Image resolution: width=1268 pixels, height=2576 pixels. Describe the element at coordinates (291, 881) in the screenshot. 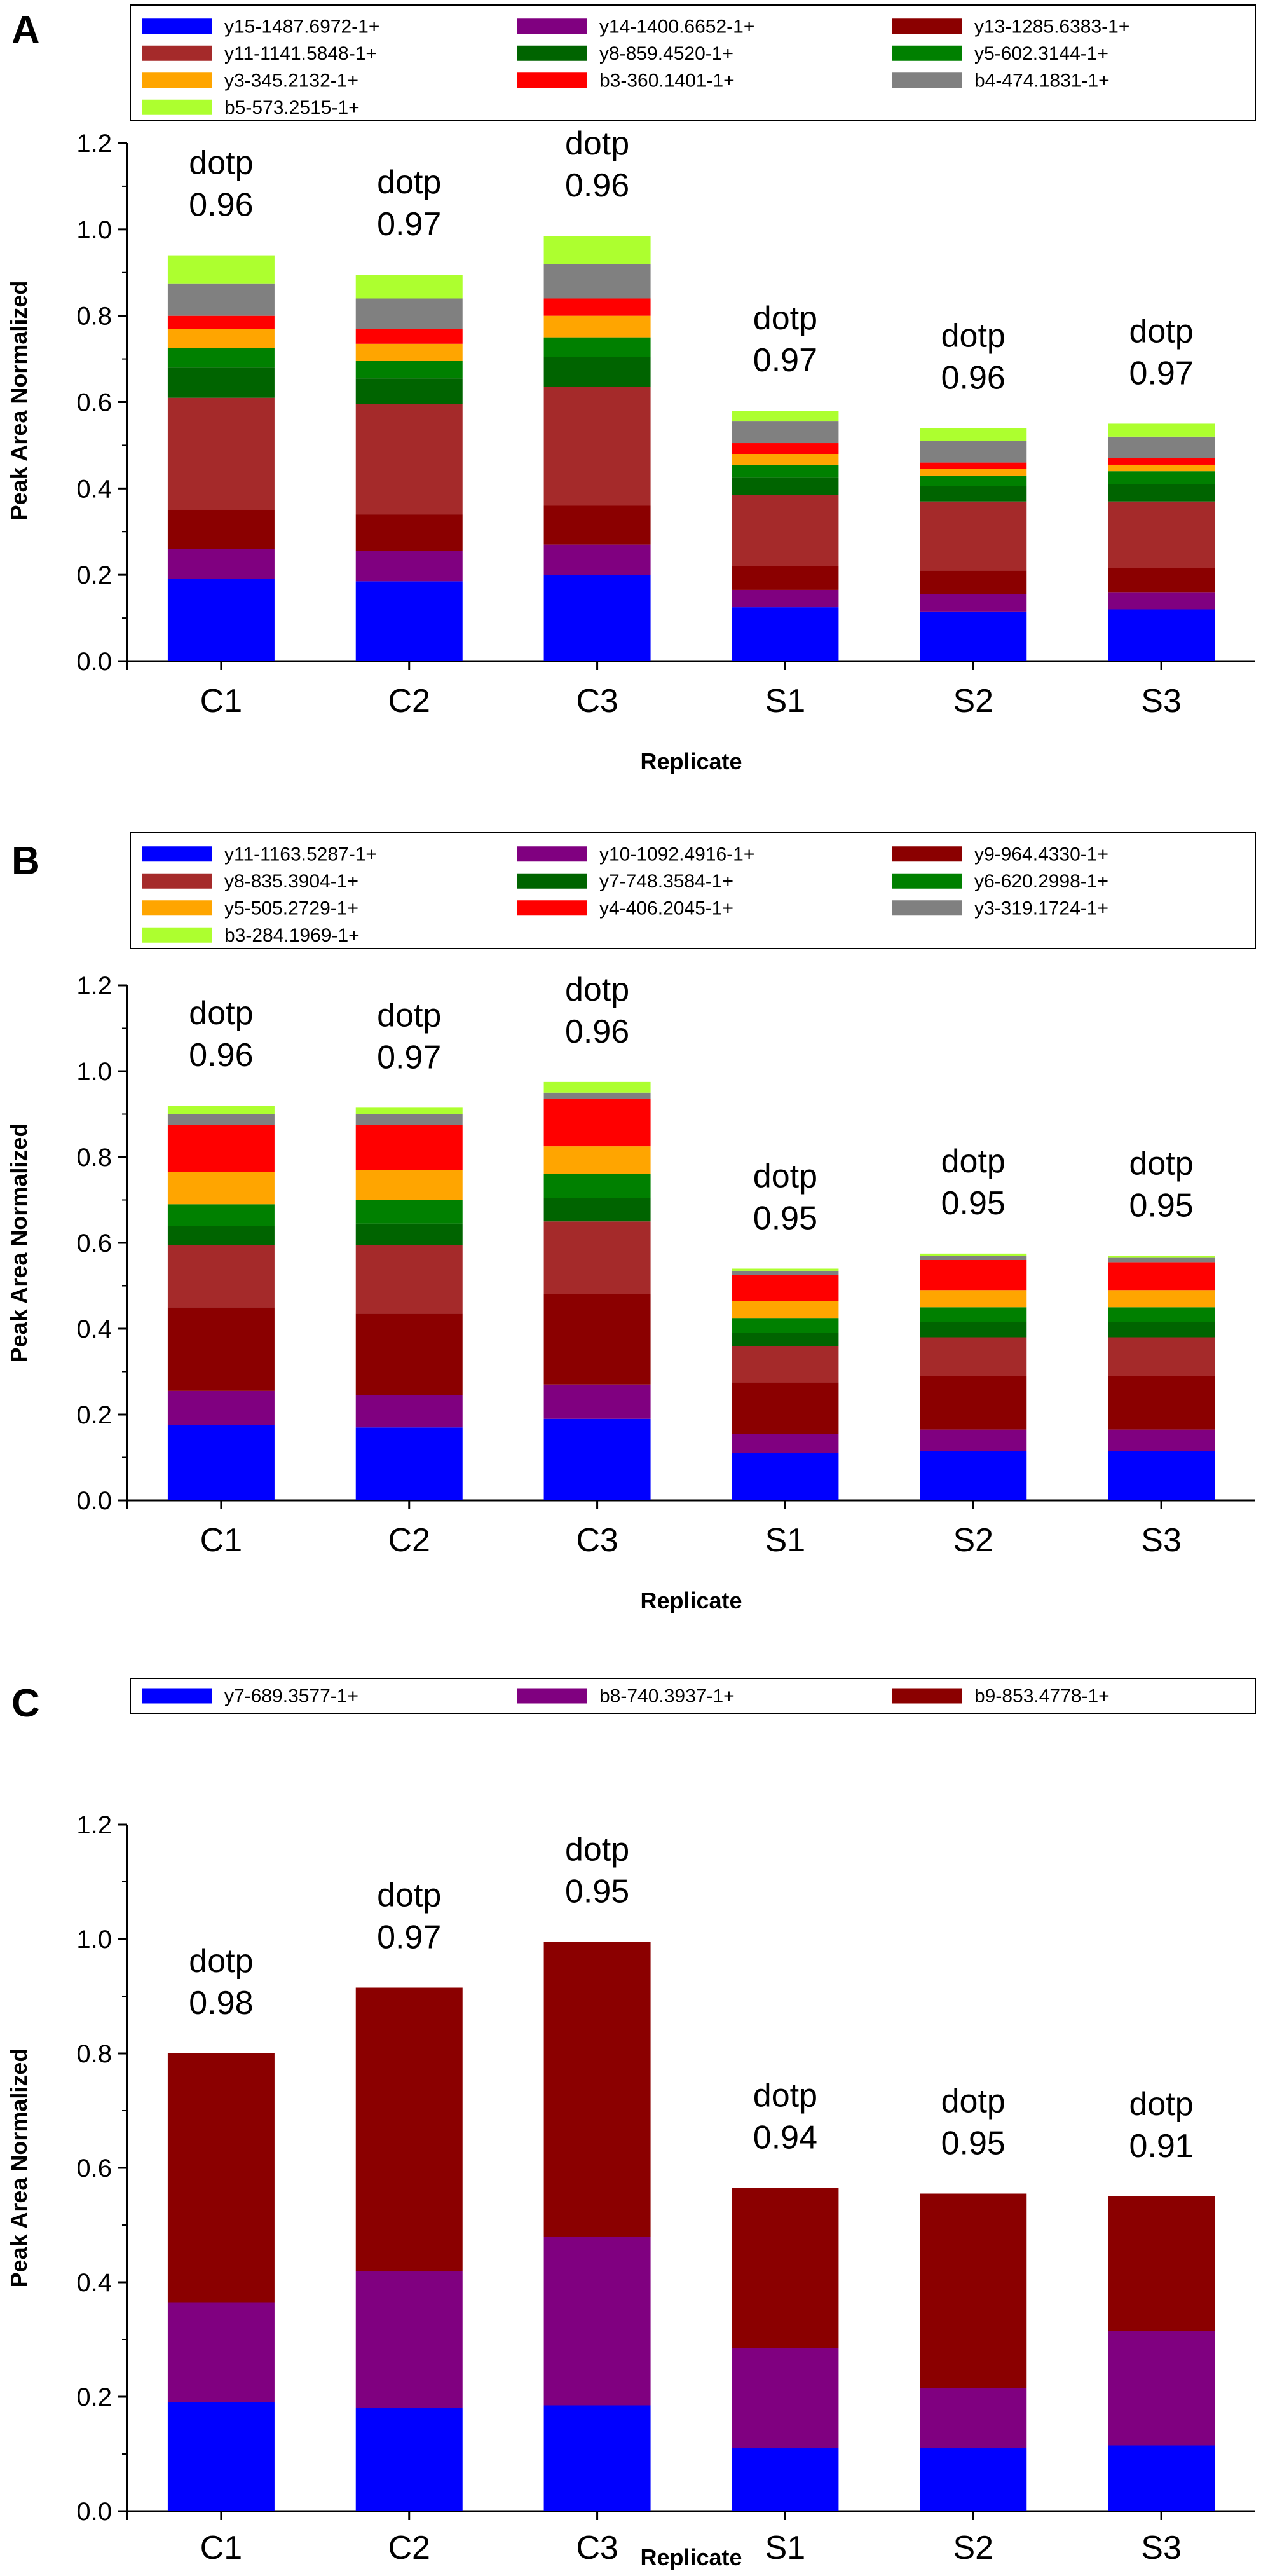

I see `legend-label: y8-835.3904-1+` at that location.